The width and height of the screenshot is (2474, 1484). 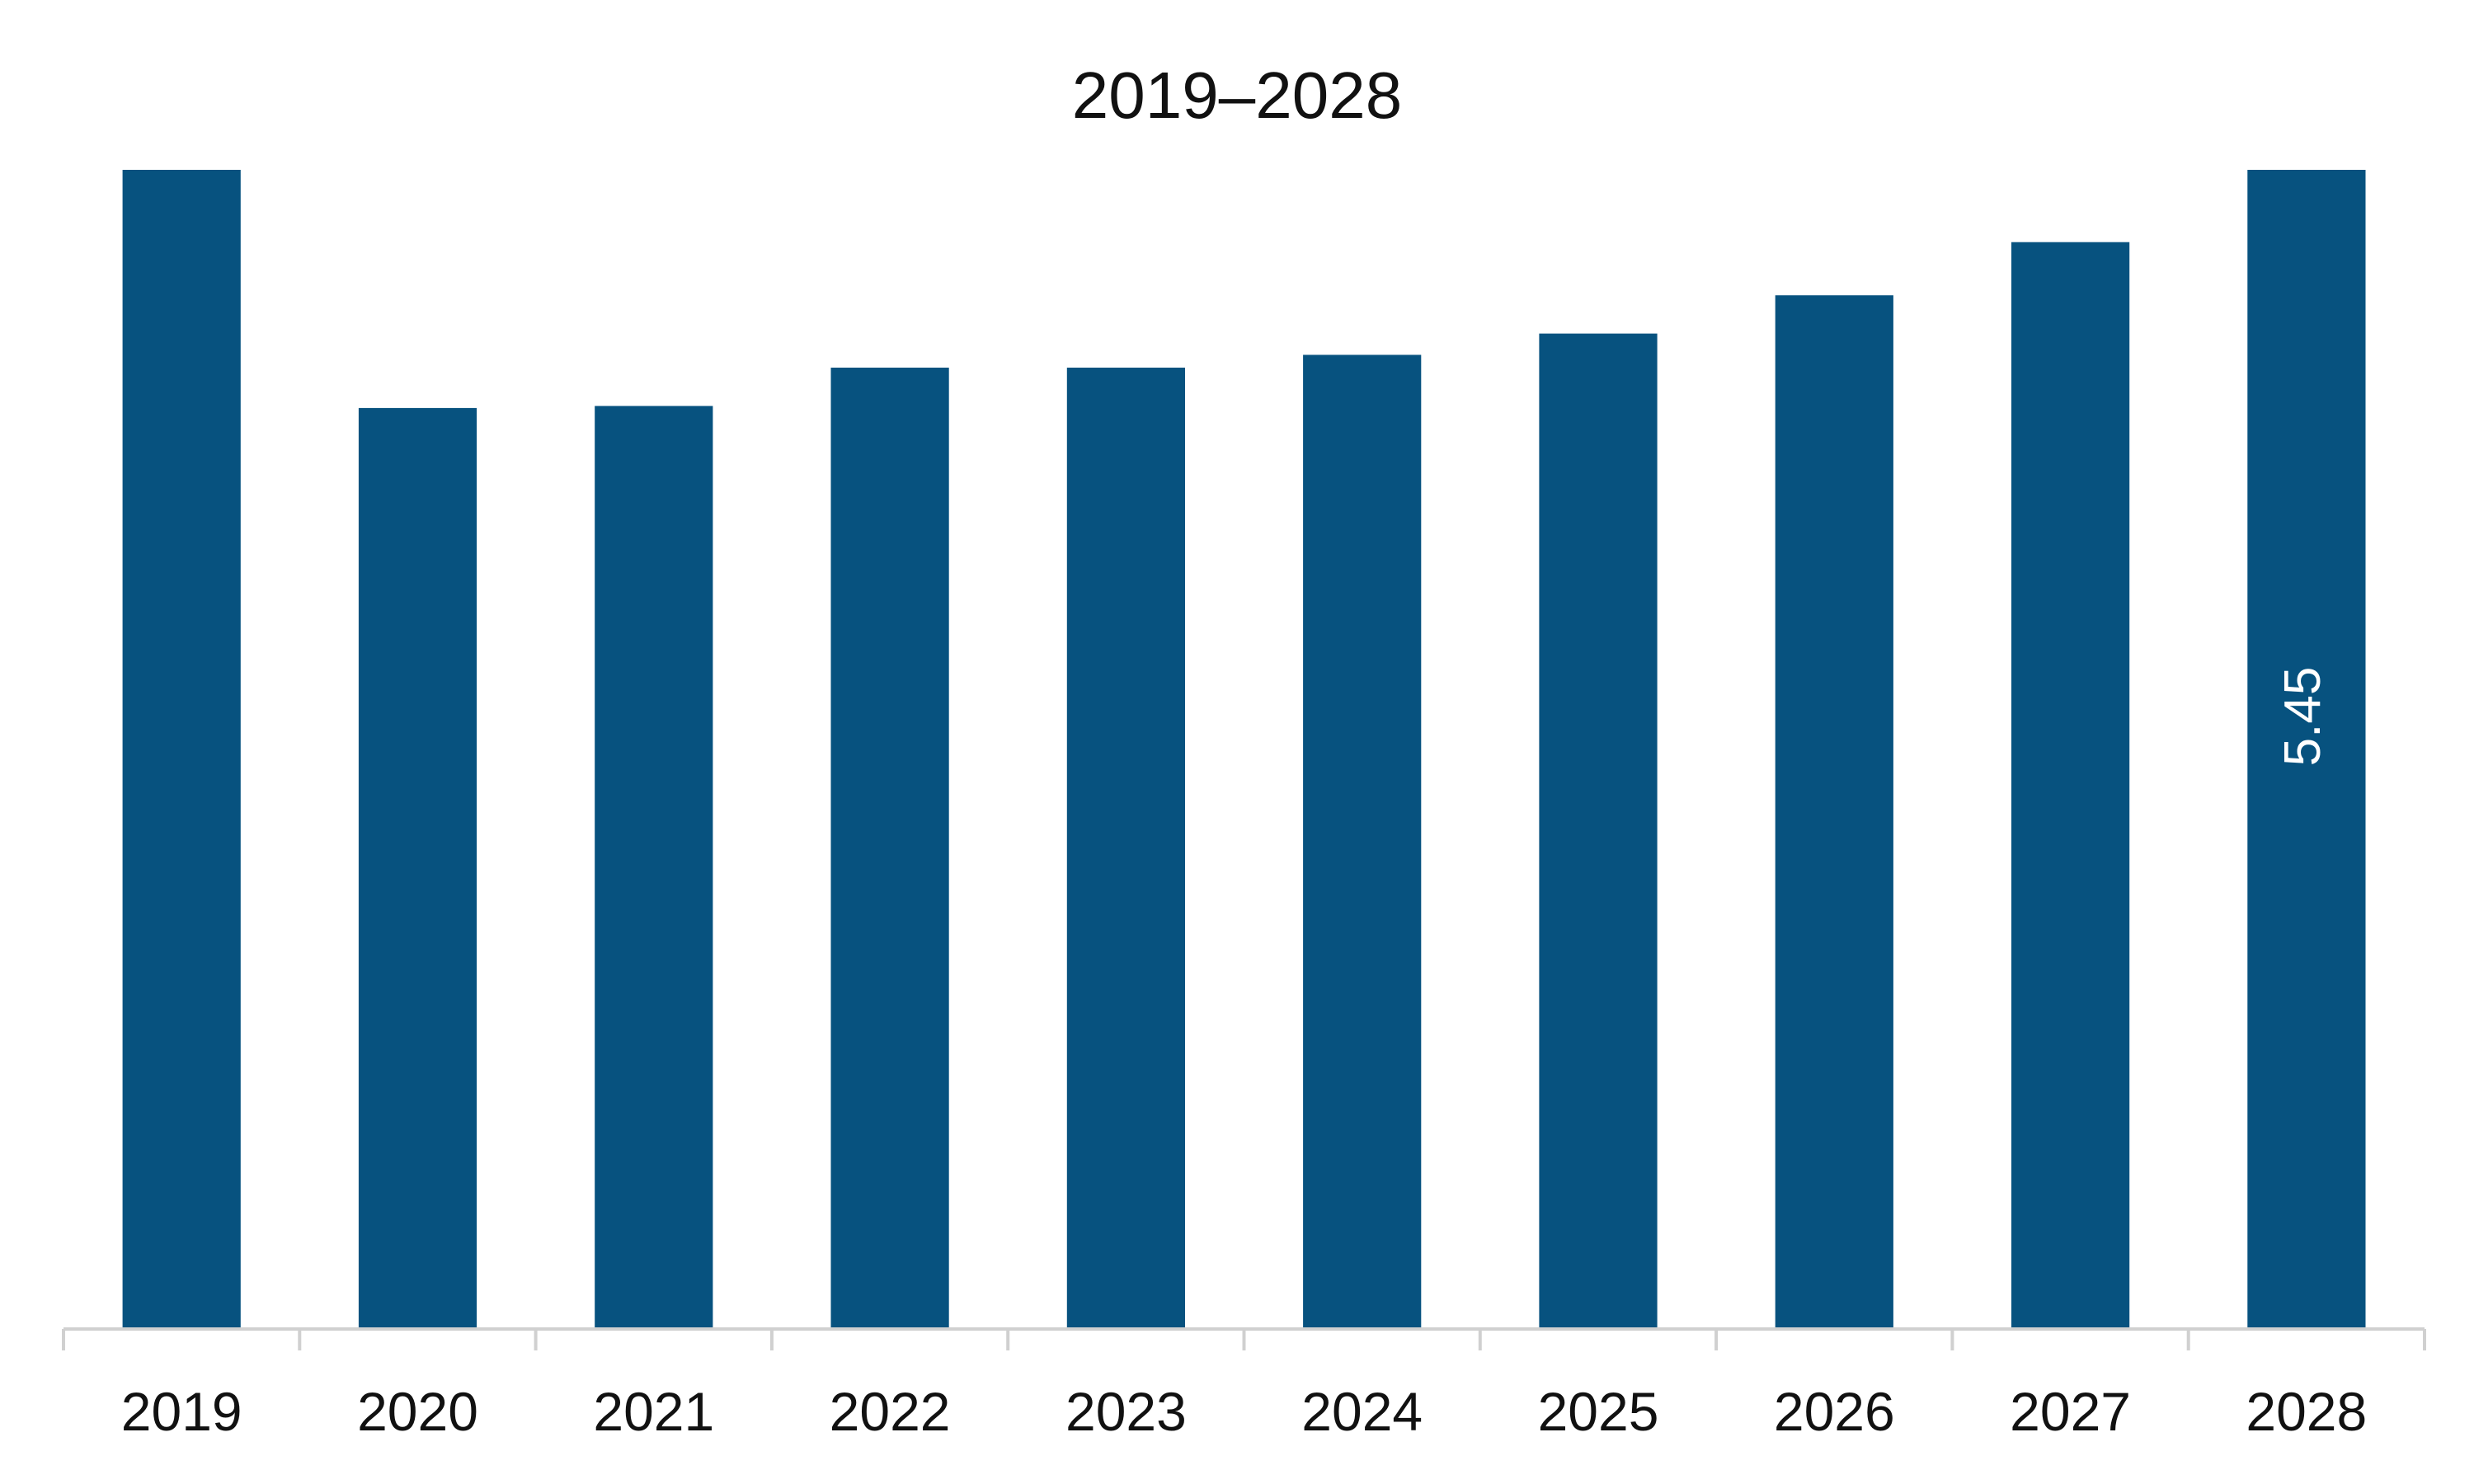 I want to click on bar-2019, so click(x=181, y=749).